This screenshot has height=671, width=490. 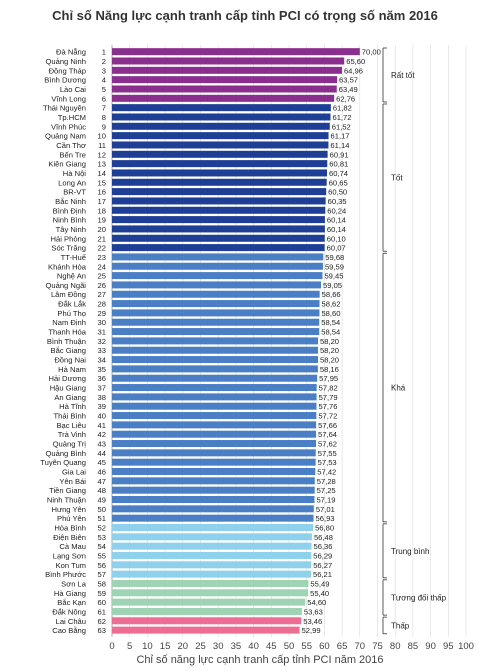 What do you see at coordinates (65, 80) in the screenshot?
I see `category-label: Bình Dương` at bounding box center [65, 80].